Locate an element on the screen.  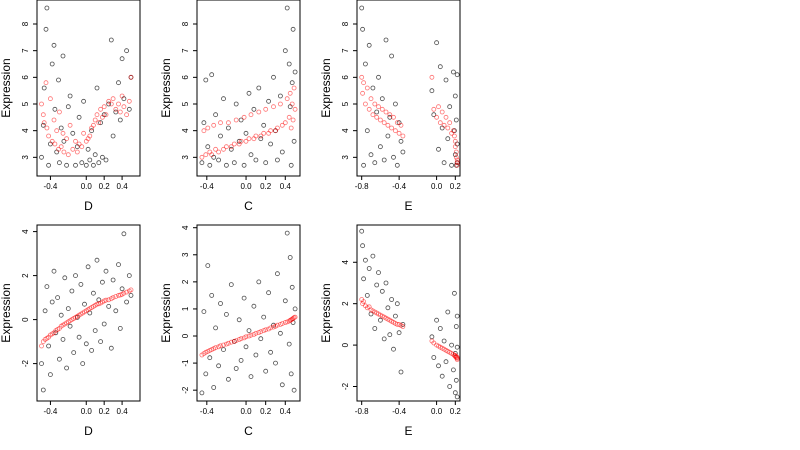
y-tick-label: -2 is located at coordinates (25, 363).